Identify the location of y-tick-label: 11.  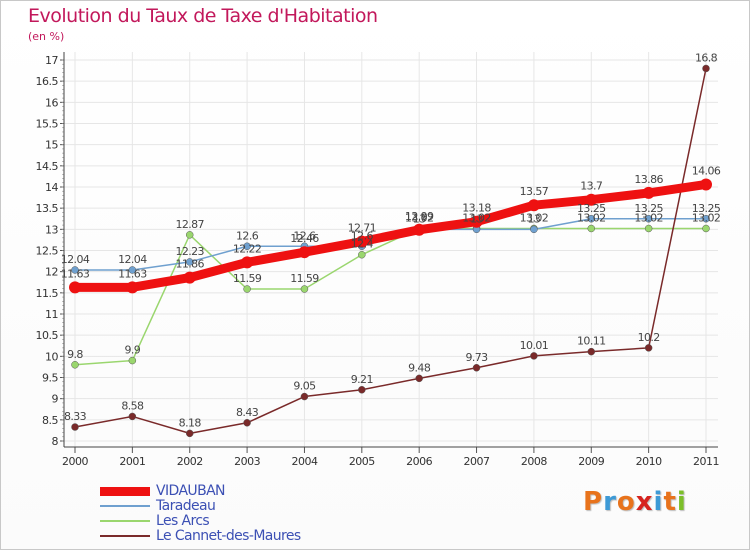
(51, 314).